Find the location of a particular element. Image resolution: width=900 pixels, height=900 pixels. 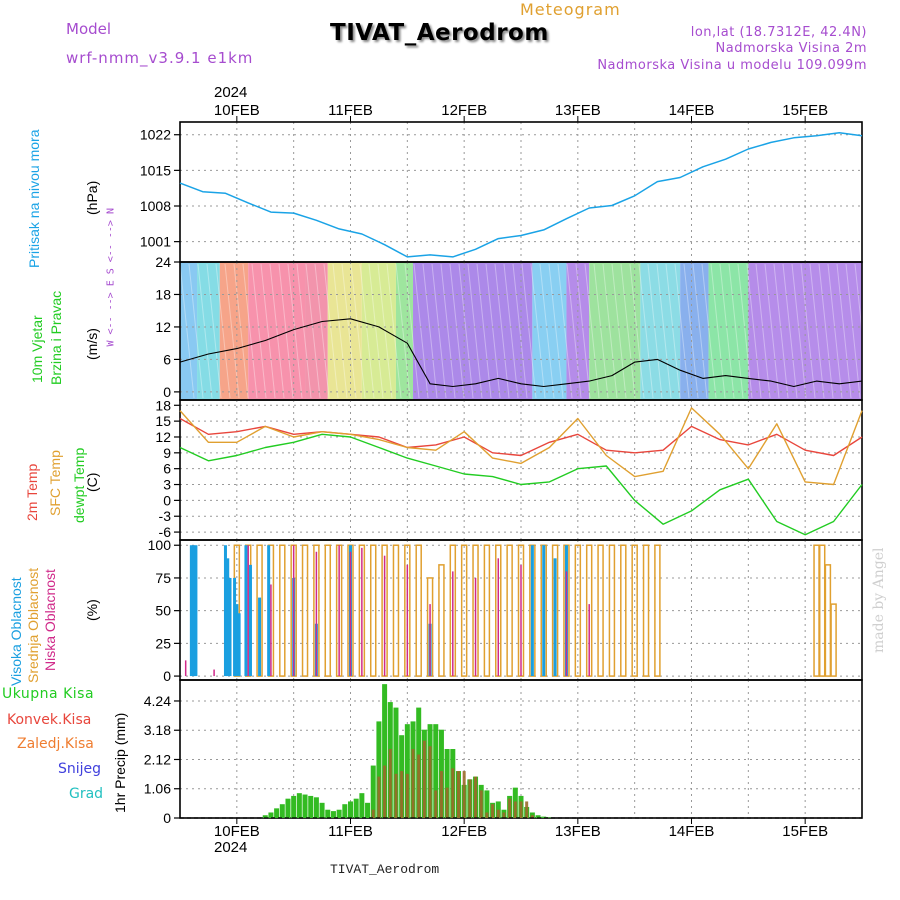

precip-ytick-label-3: 3.18 is located at coordinates (157, 730).